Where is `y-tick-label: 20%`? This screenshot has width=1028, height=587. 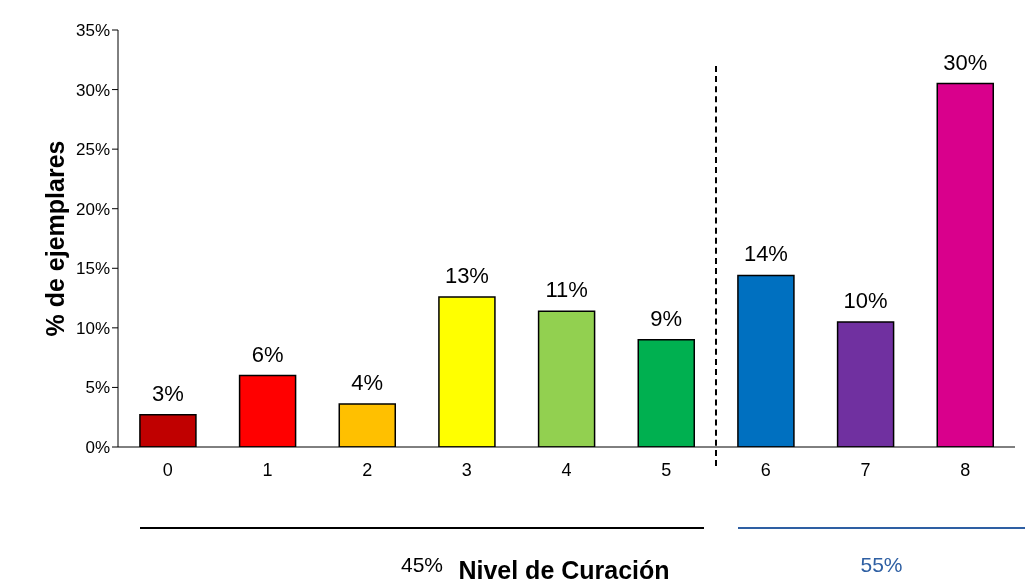
y-tick-label: 20% is located at coordinates (92, 209).